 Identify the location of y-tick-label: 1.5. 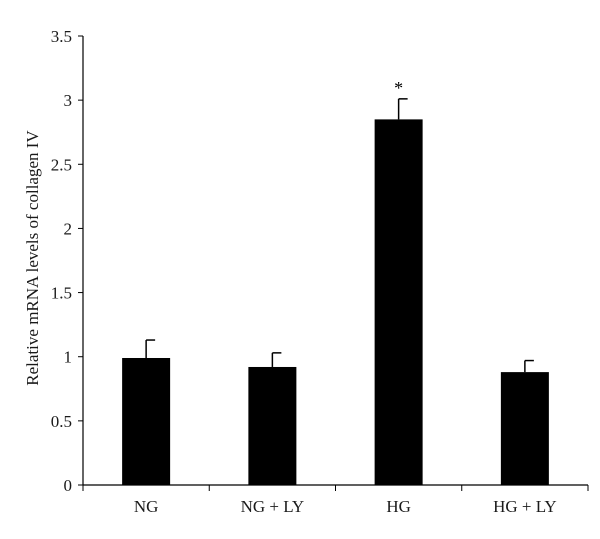
(61, 293).